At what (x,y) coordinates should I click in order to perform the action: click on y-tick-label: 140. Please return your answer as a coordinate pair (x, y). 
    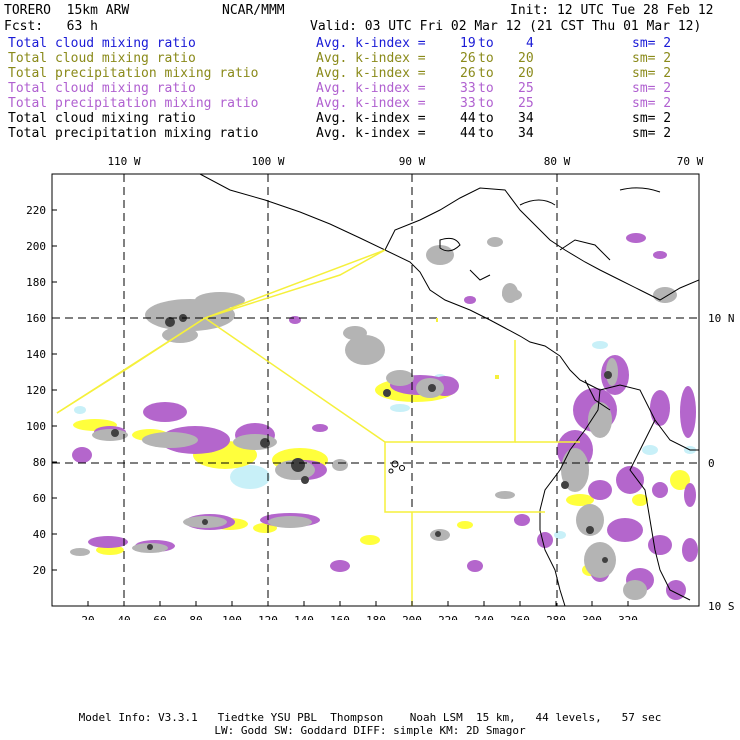
    Looking at the image, I should click on (36, 354).